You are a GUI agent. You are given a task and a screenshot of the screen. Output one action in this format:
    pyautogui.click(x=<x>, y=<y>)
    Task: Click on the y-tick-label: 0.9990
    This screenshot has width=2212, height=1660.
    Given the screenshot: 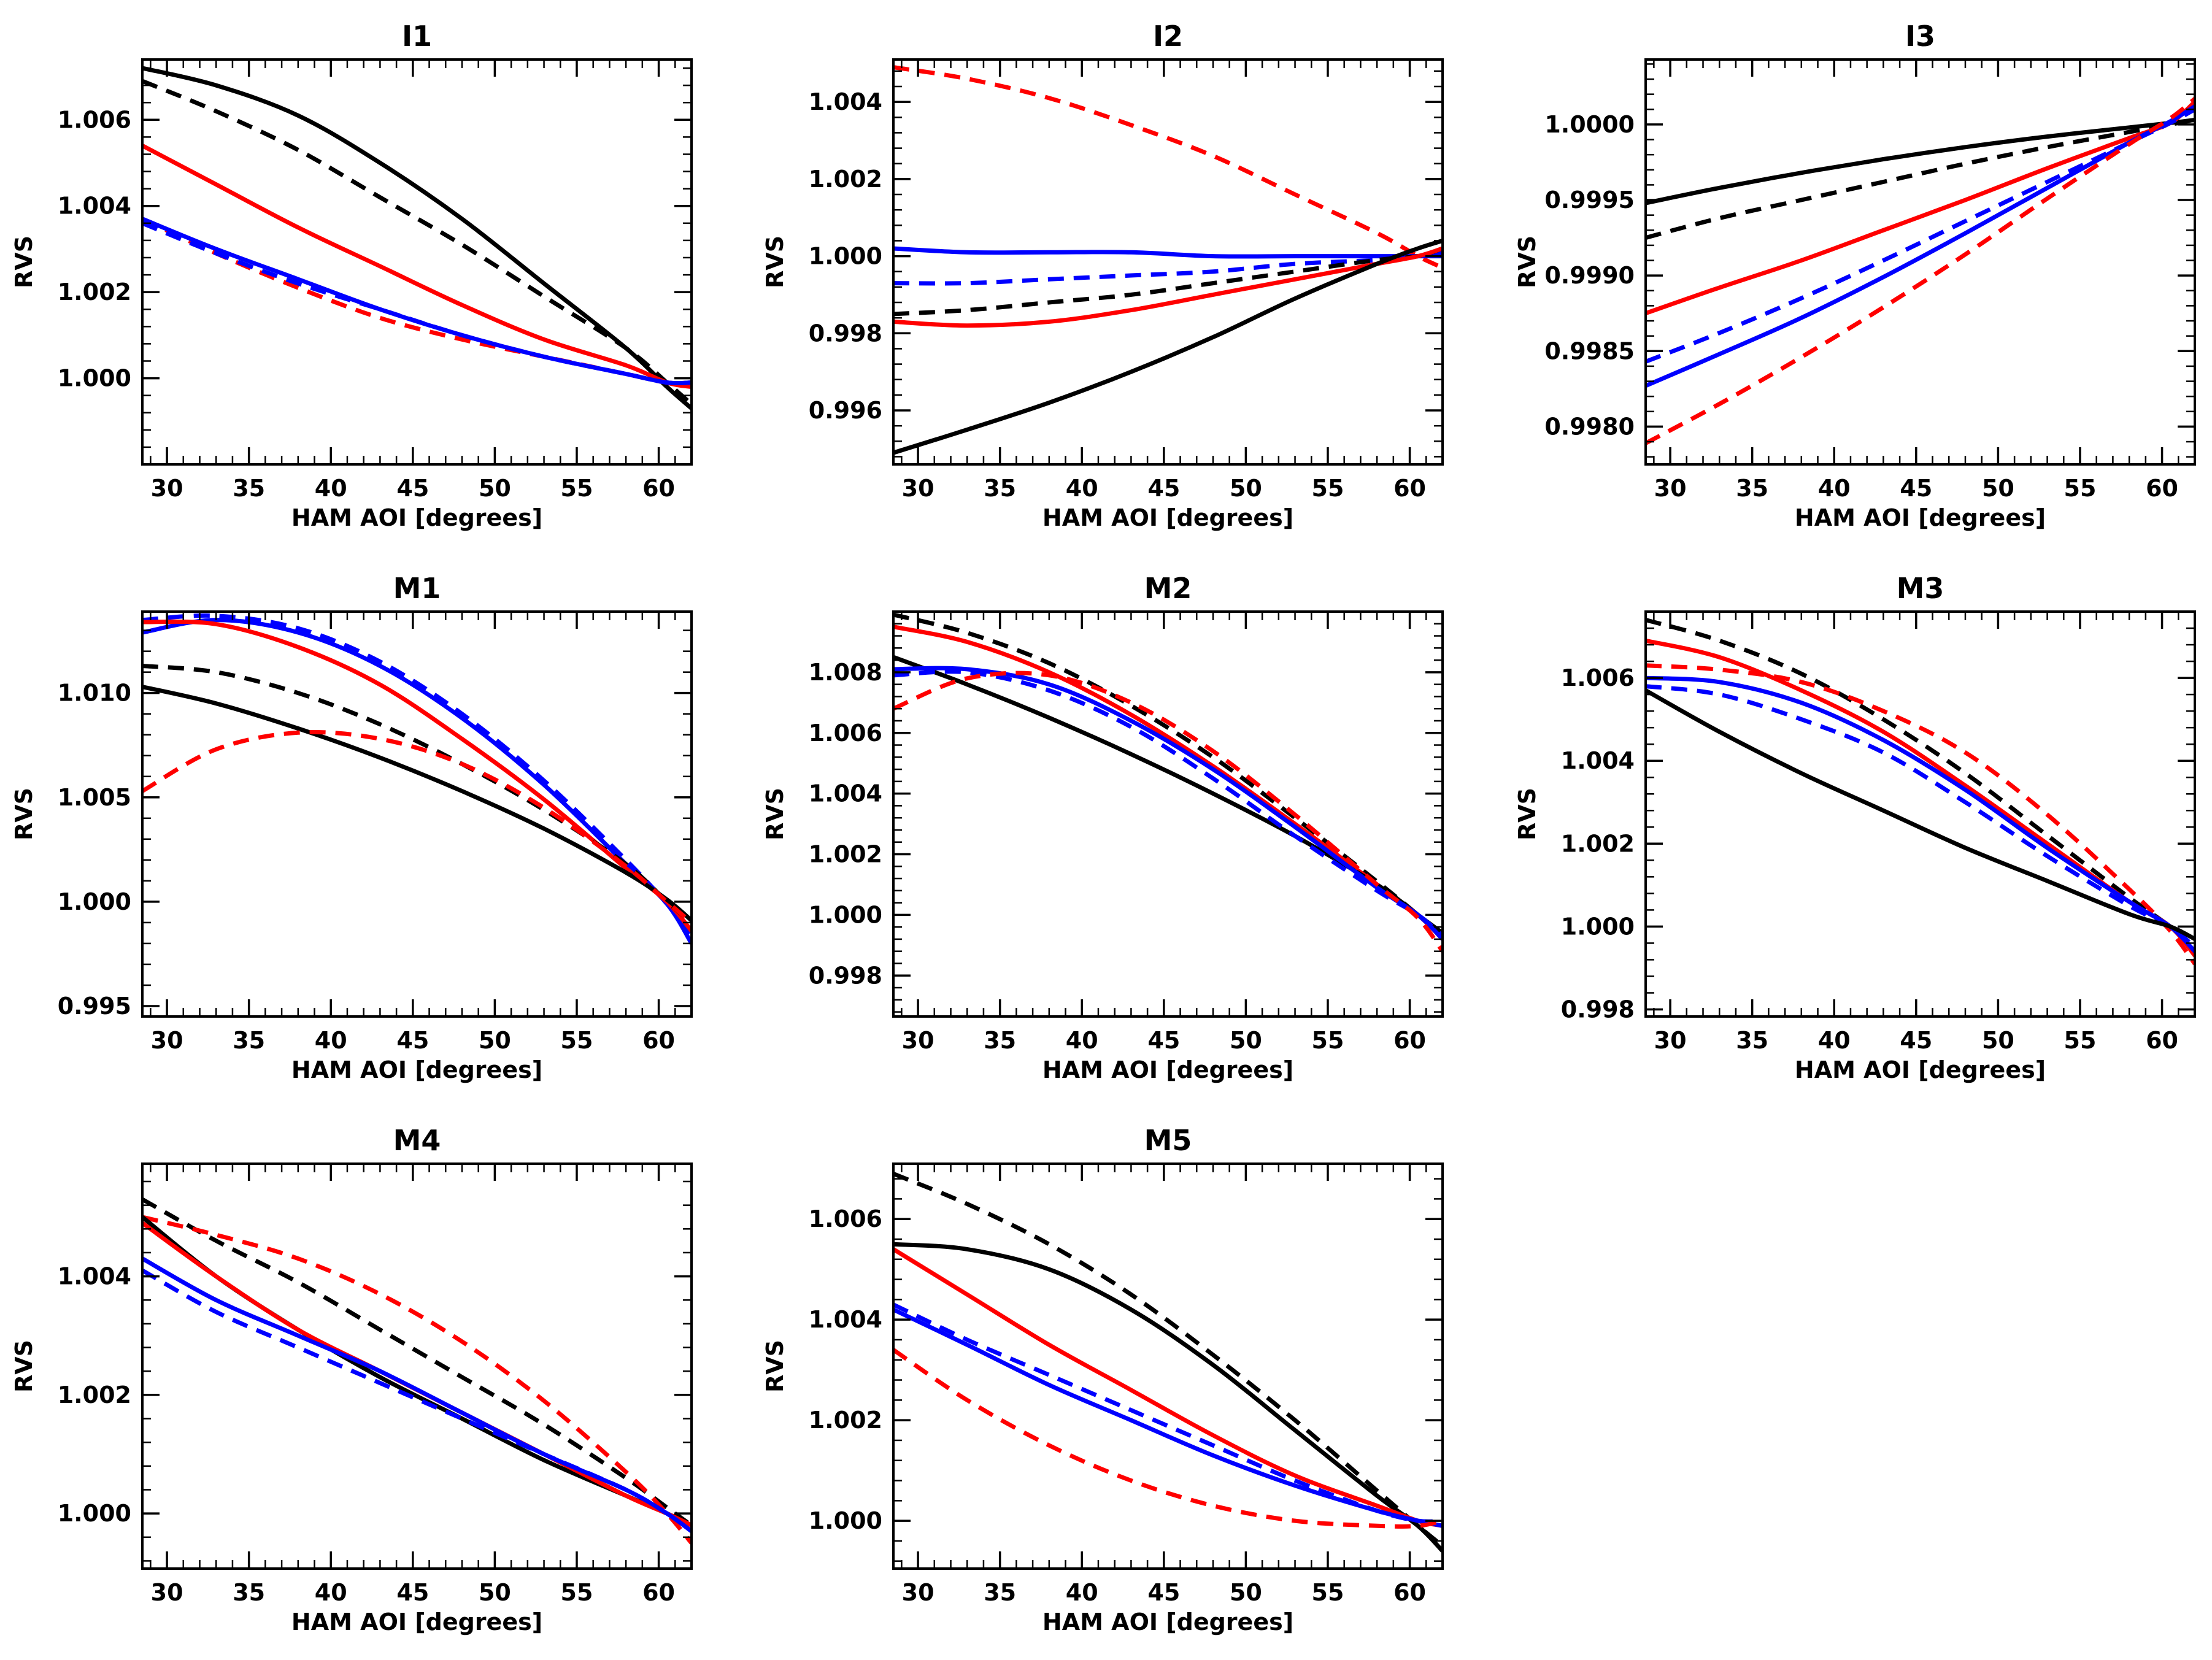 What is the action you would take?
    pyautogui.click(x=1590, y=275)
    